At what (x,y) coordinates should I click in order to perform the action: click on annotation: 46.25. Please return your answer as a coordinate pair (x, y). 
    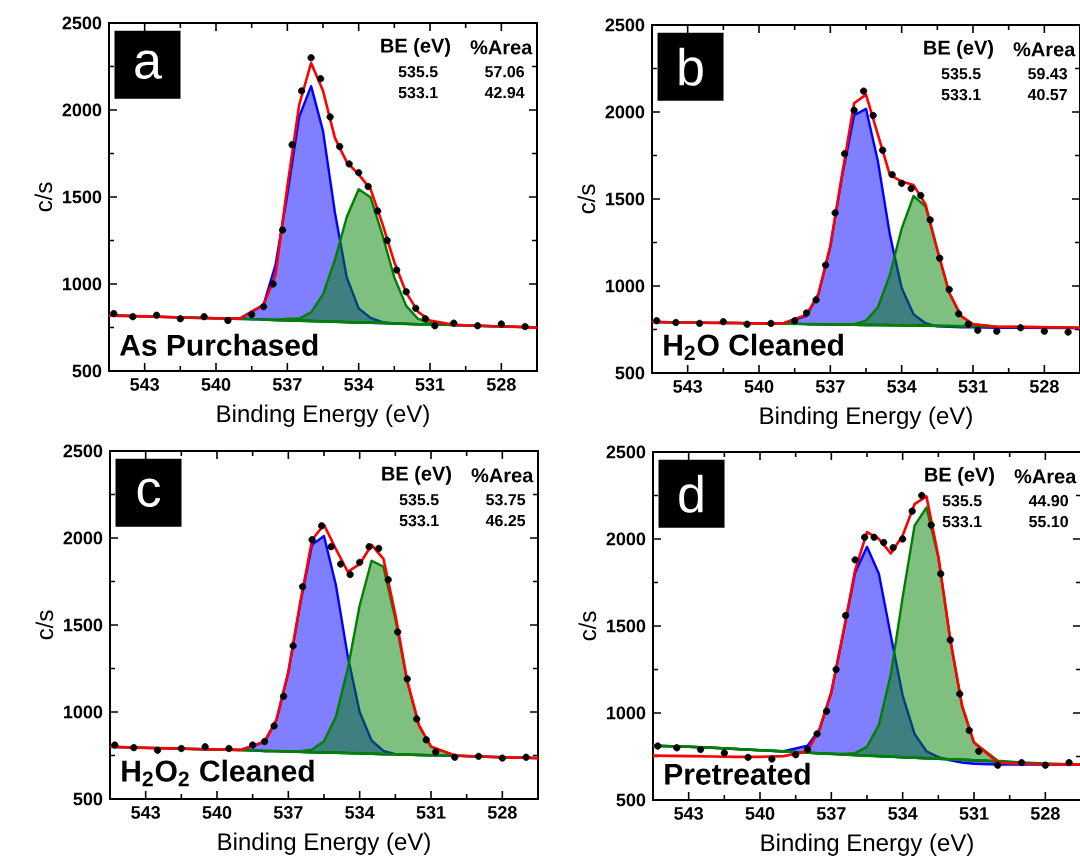
    Looking at the image, I should click on (505, 520).